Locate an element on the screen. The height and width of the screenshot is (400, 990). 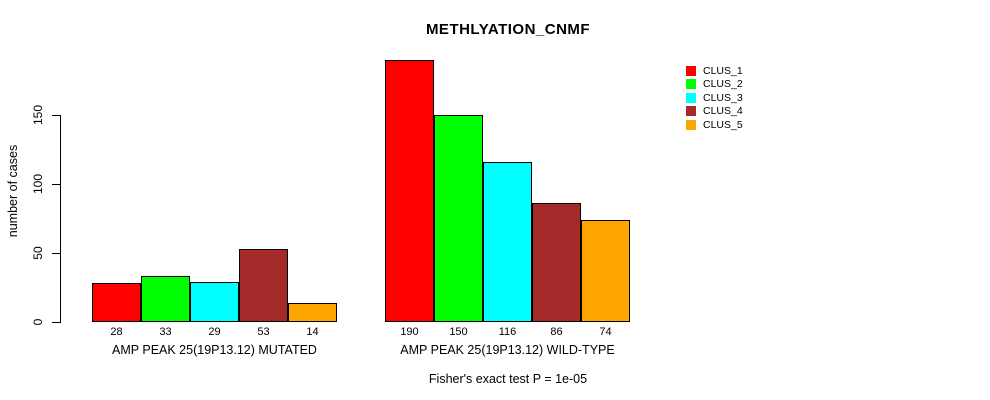
legend-item-clus_5: CLUS_5 is located at coordinates (714, 125).